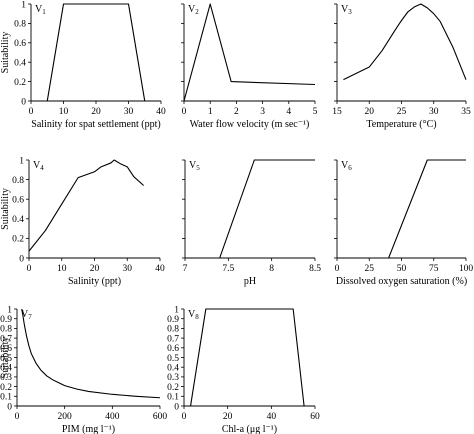 The height and width of the screenshot is (434, 474). What do you see at coordinates (315, 112) in the screenshot?
I see `x-tick-label: 5` at bounding box center [315, 112].